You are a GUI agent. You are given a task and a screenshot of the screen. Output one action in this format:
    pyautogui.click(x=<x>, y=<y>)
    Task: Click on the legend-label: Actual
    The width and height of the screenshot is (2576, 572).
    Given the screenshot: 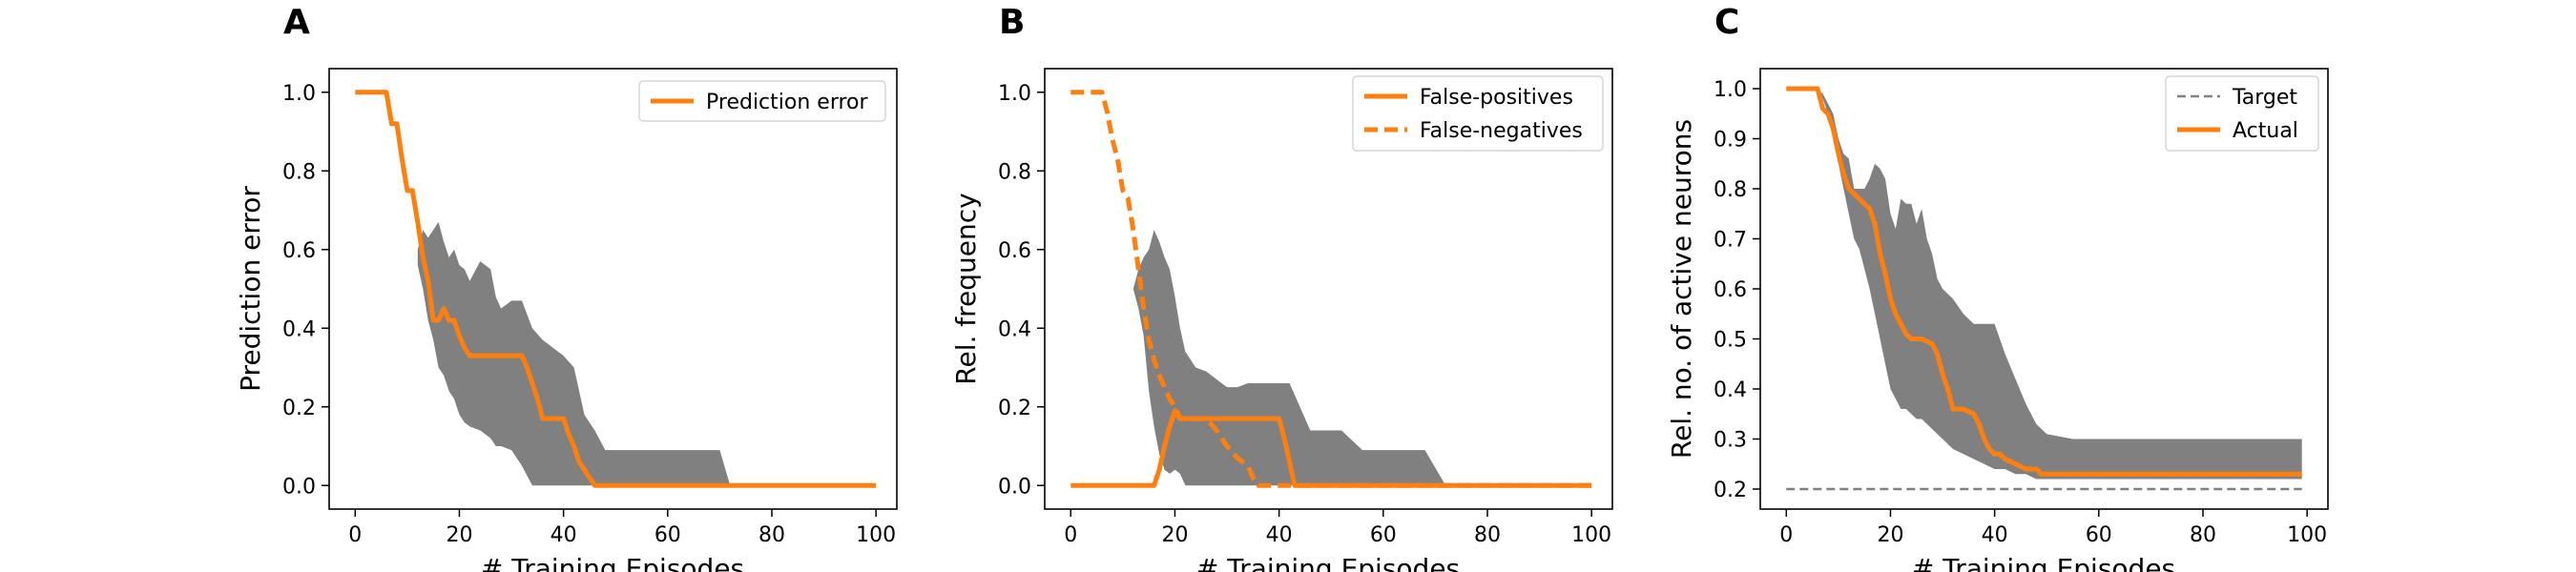 What is the action you would take?
    pyautogui.click(x=2265, y=131)
    